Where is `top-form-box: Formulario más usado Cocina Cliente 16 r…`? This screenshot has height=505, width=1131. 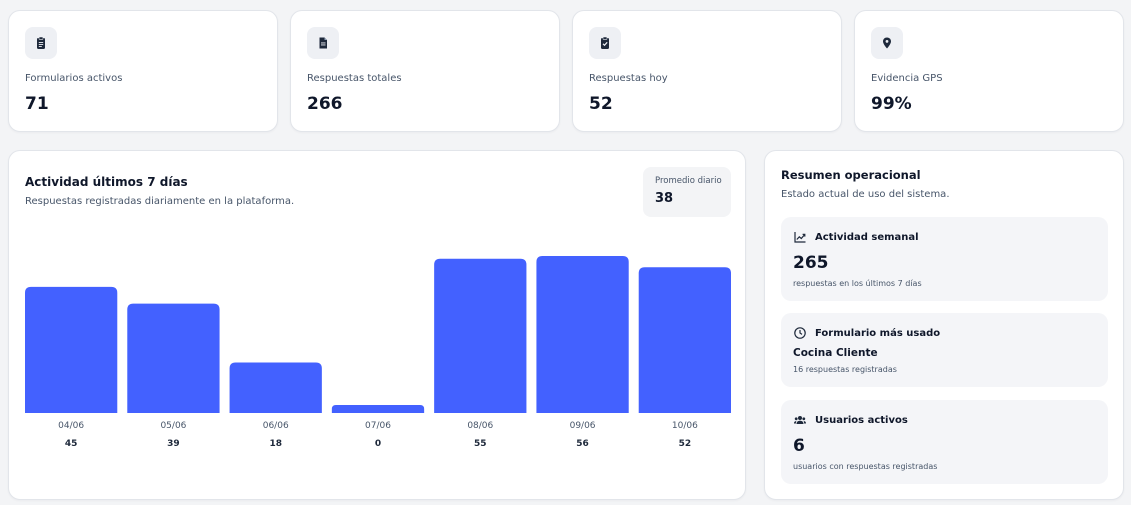 top-form-box: Formulario más usado Cocina Cliente 16 r… is located at coordinates (944, 350).